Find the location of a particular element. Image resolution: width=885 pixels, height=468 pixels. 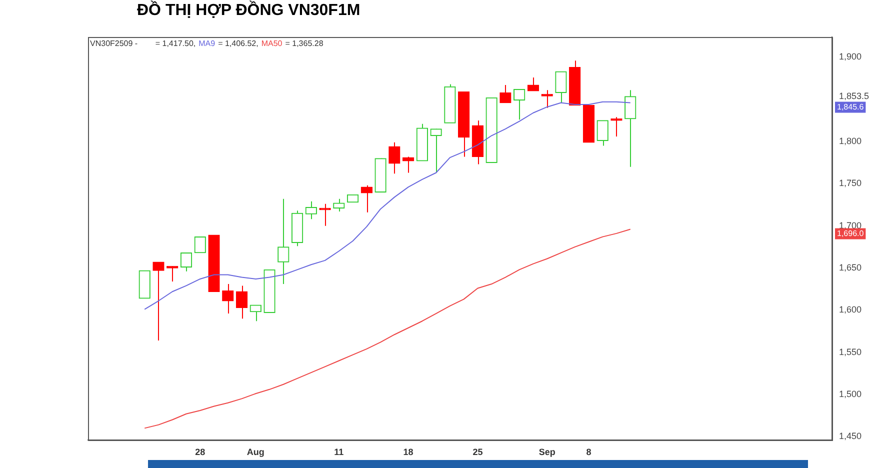

y-tick-label: 1,853.5 is located at coordinates (854, 95).